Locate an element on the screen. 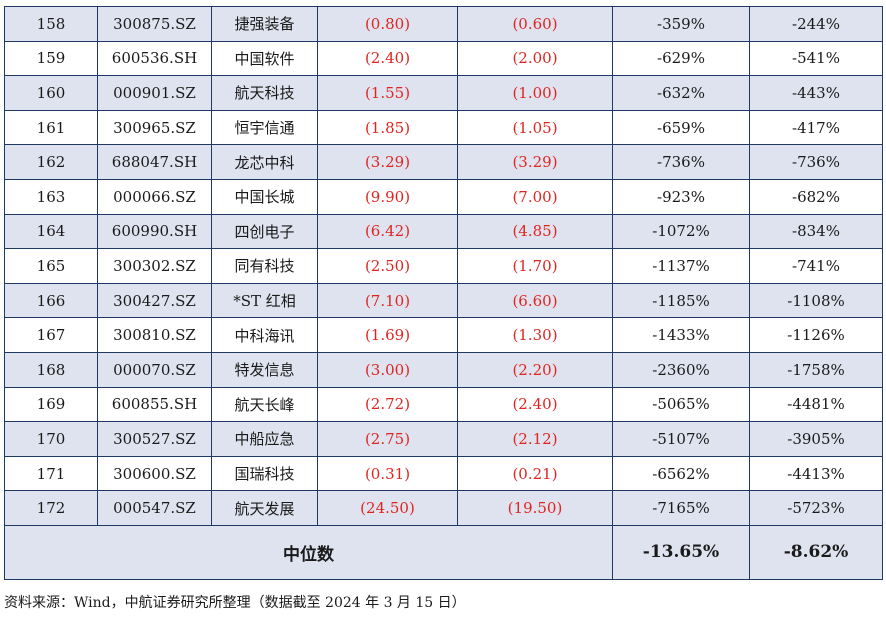 The height and width of the screenshot is (620, 886). table-row: 169 600855.SH 航天长峰 (2.72) (2.40) -5065% -4481% is located at coordinates (443, 404).